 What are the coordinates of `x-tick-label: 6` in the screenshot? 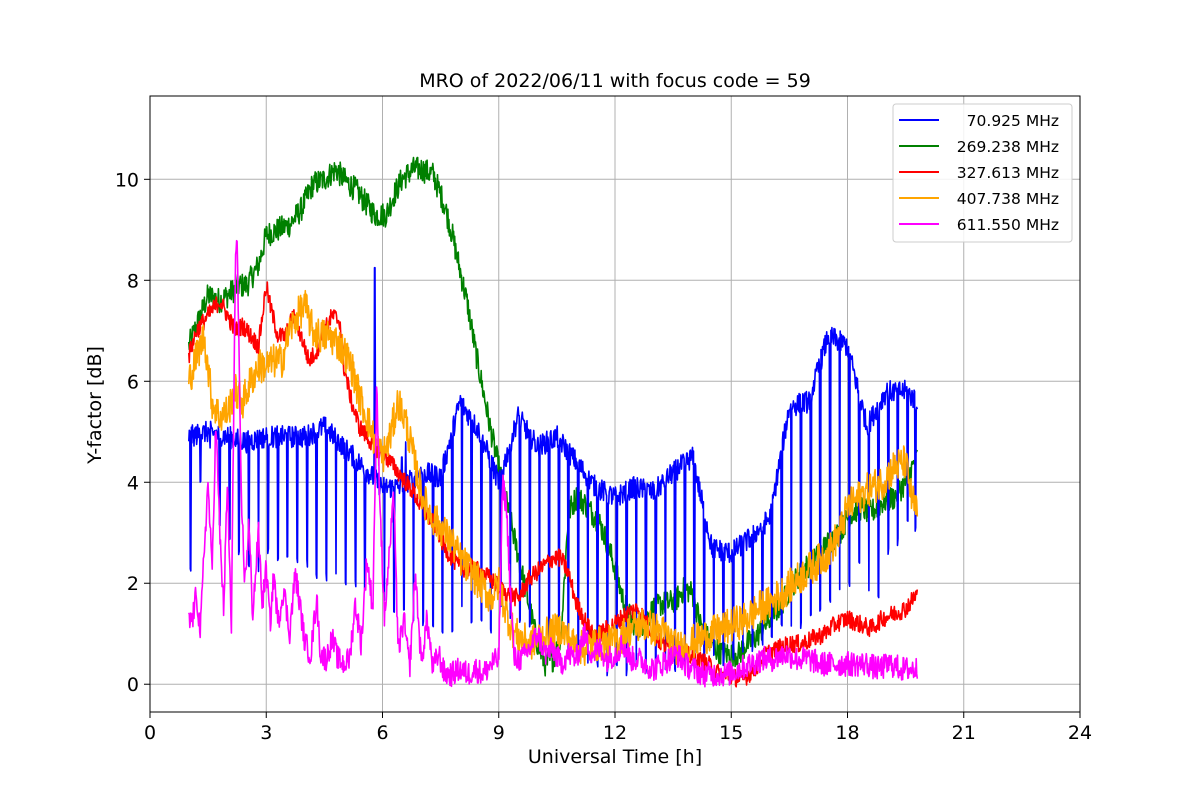 It's located at (382, 733).